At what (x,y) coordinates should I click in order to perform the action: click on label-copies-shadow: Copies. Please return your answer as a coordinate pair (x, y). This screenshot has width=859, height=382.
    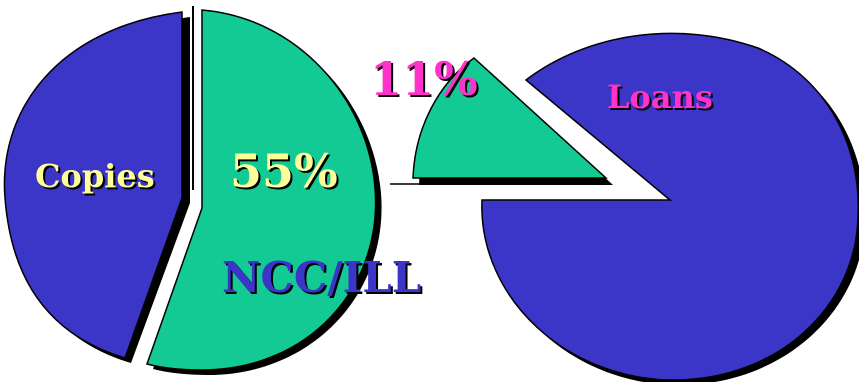
    Looking at the image, I should click on (97, 178).